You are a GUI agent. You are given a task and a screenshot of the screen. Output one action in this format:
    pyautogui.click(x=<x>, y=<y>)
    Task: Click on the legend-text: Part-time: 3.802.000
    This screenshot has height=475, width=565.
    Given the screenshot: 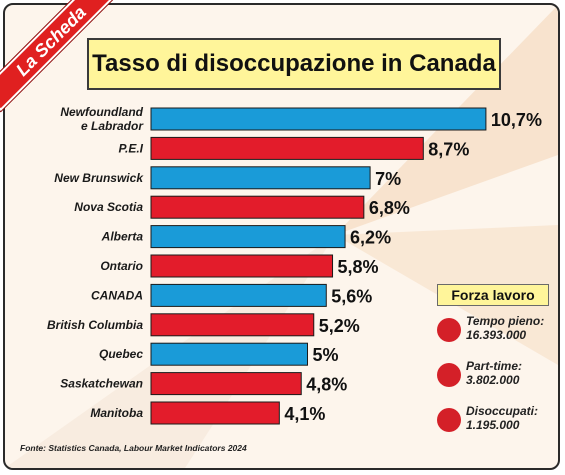 What is the action you would take?
    pyautogui.click(x=494, y=373)
    